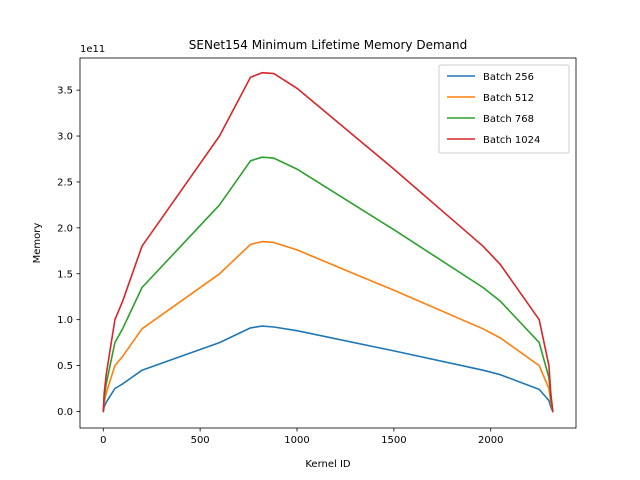 The width and height of the screenshot is (640, 480). What do you see at coordinates (92, 49) in the screenshot?
I see `y-axis-offset-label: 1e11` at bounding box center [92, 49].